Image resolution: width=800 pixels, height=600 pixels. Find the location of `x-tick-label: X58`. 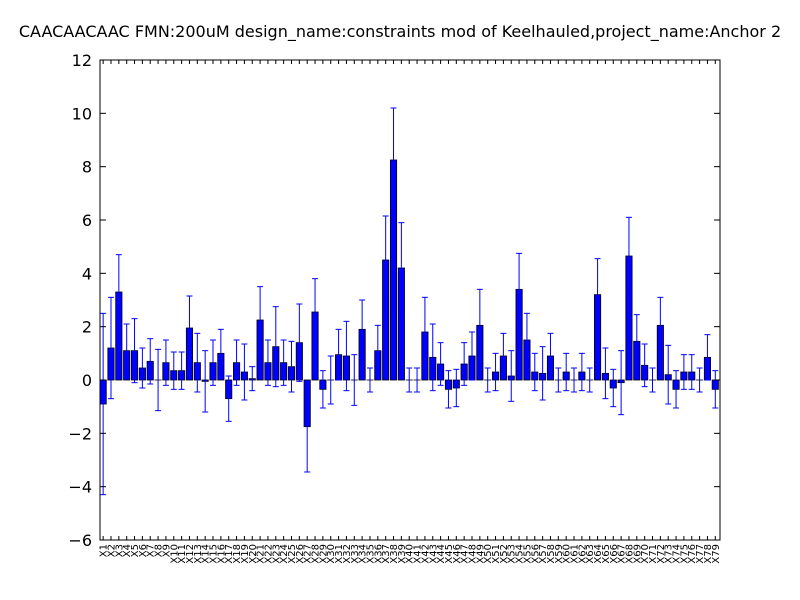

x-tick-label: X58 is located at coordinates (551, 554).